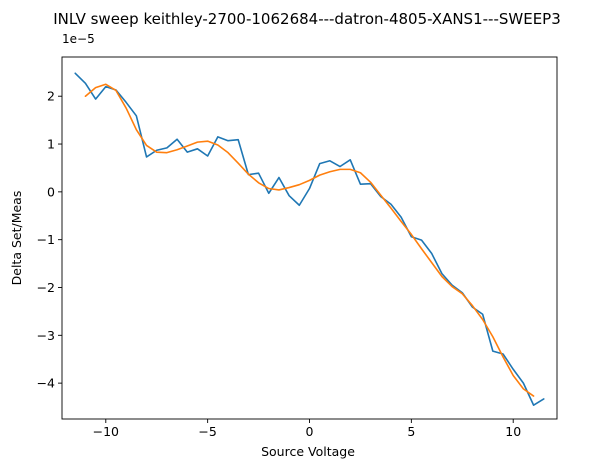 The width and height of the screenshot is (597, 470). I want to click on y-tick-label: 0, so click(51, 191).